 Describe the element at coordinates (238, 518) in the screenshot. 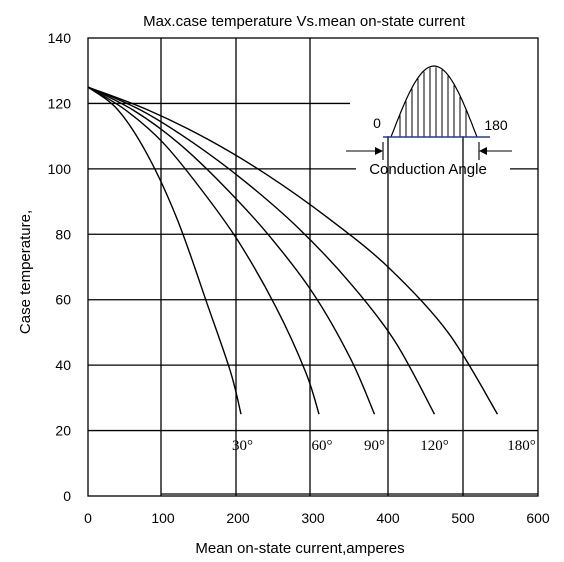

I see `x-tick-label: 200` at that location.